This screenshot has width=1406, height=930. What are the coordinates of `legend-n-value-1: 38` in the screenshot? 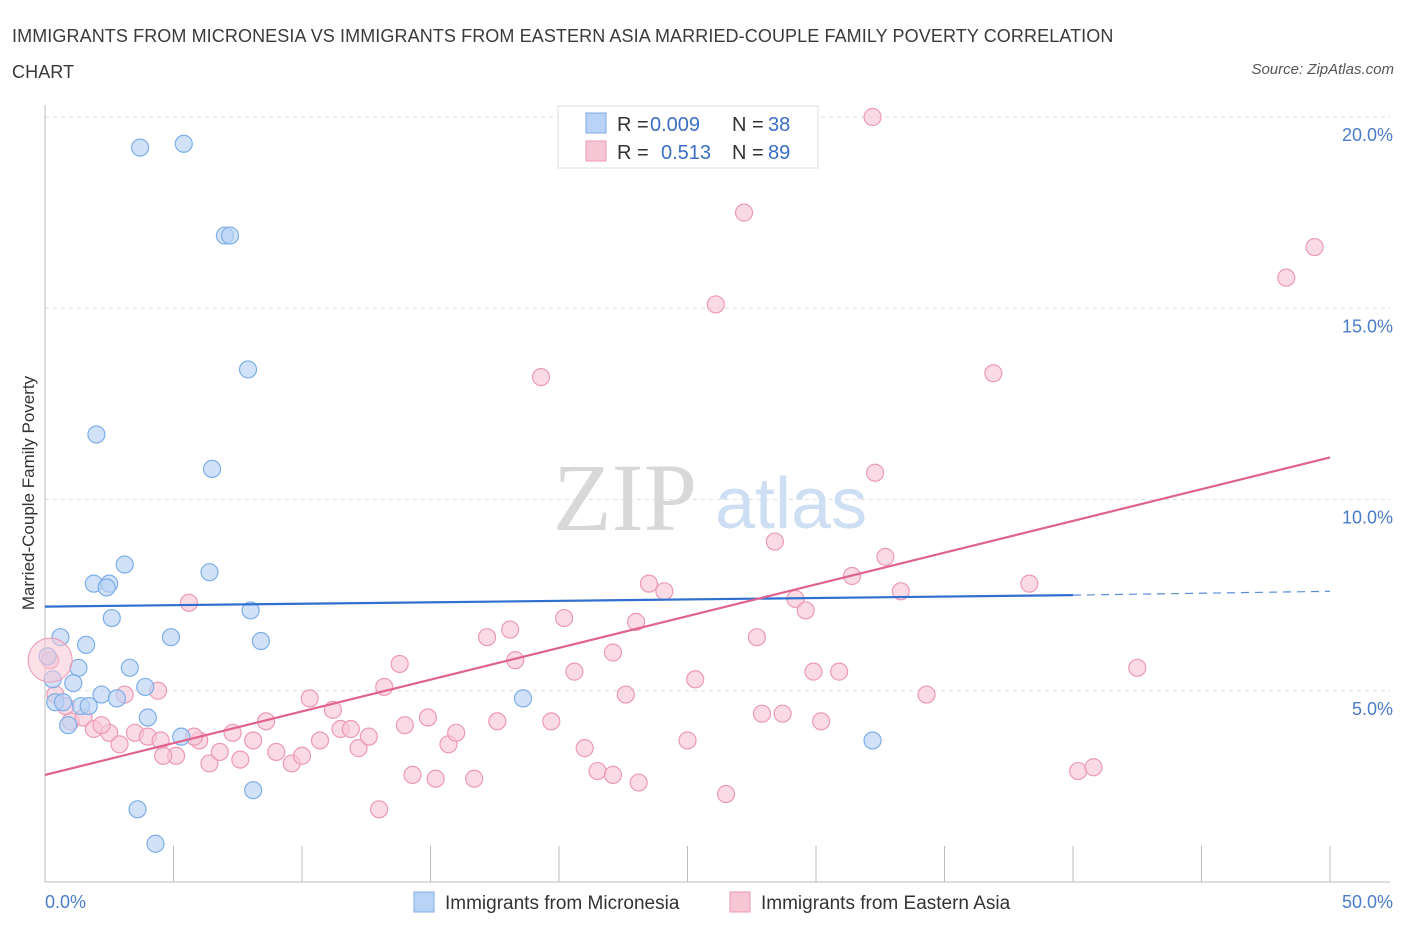 It's located at (779, 125).